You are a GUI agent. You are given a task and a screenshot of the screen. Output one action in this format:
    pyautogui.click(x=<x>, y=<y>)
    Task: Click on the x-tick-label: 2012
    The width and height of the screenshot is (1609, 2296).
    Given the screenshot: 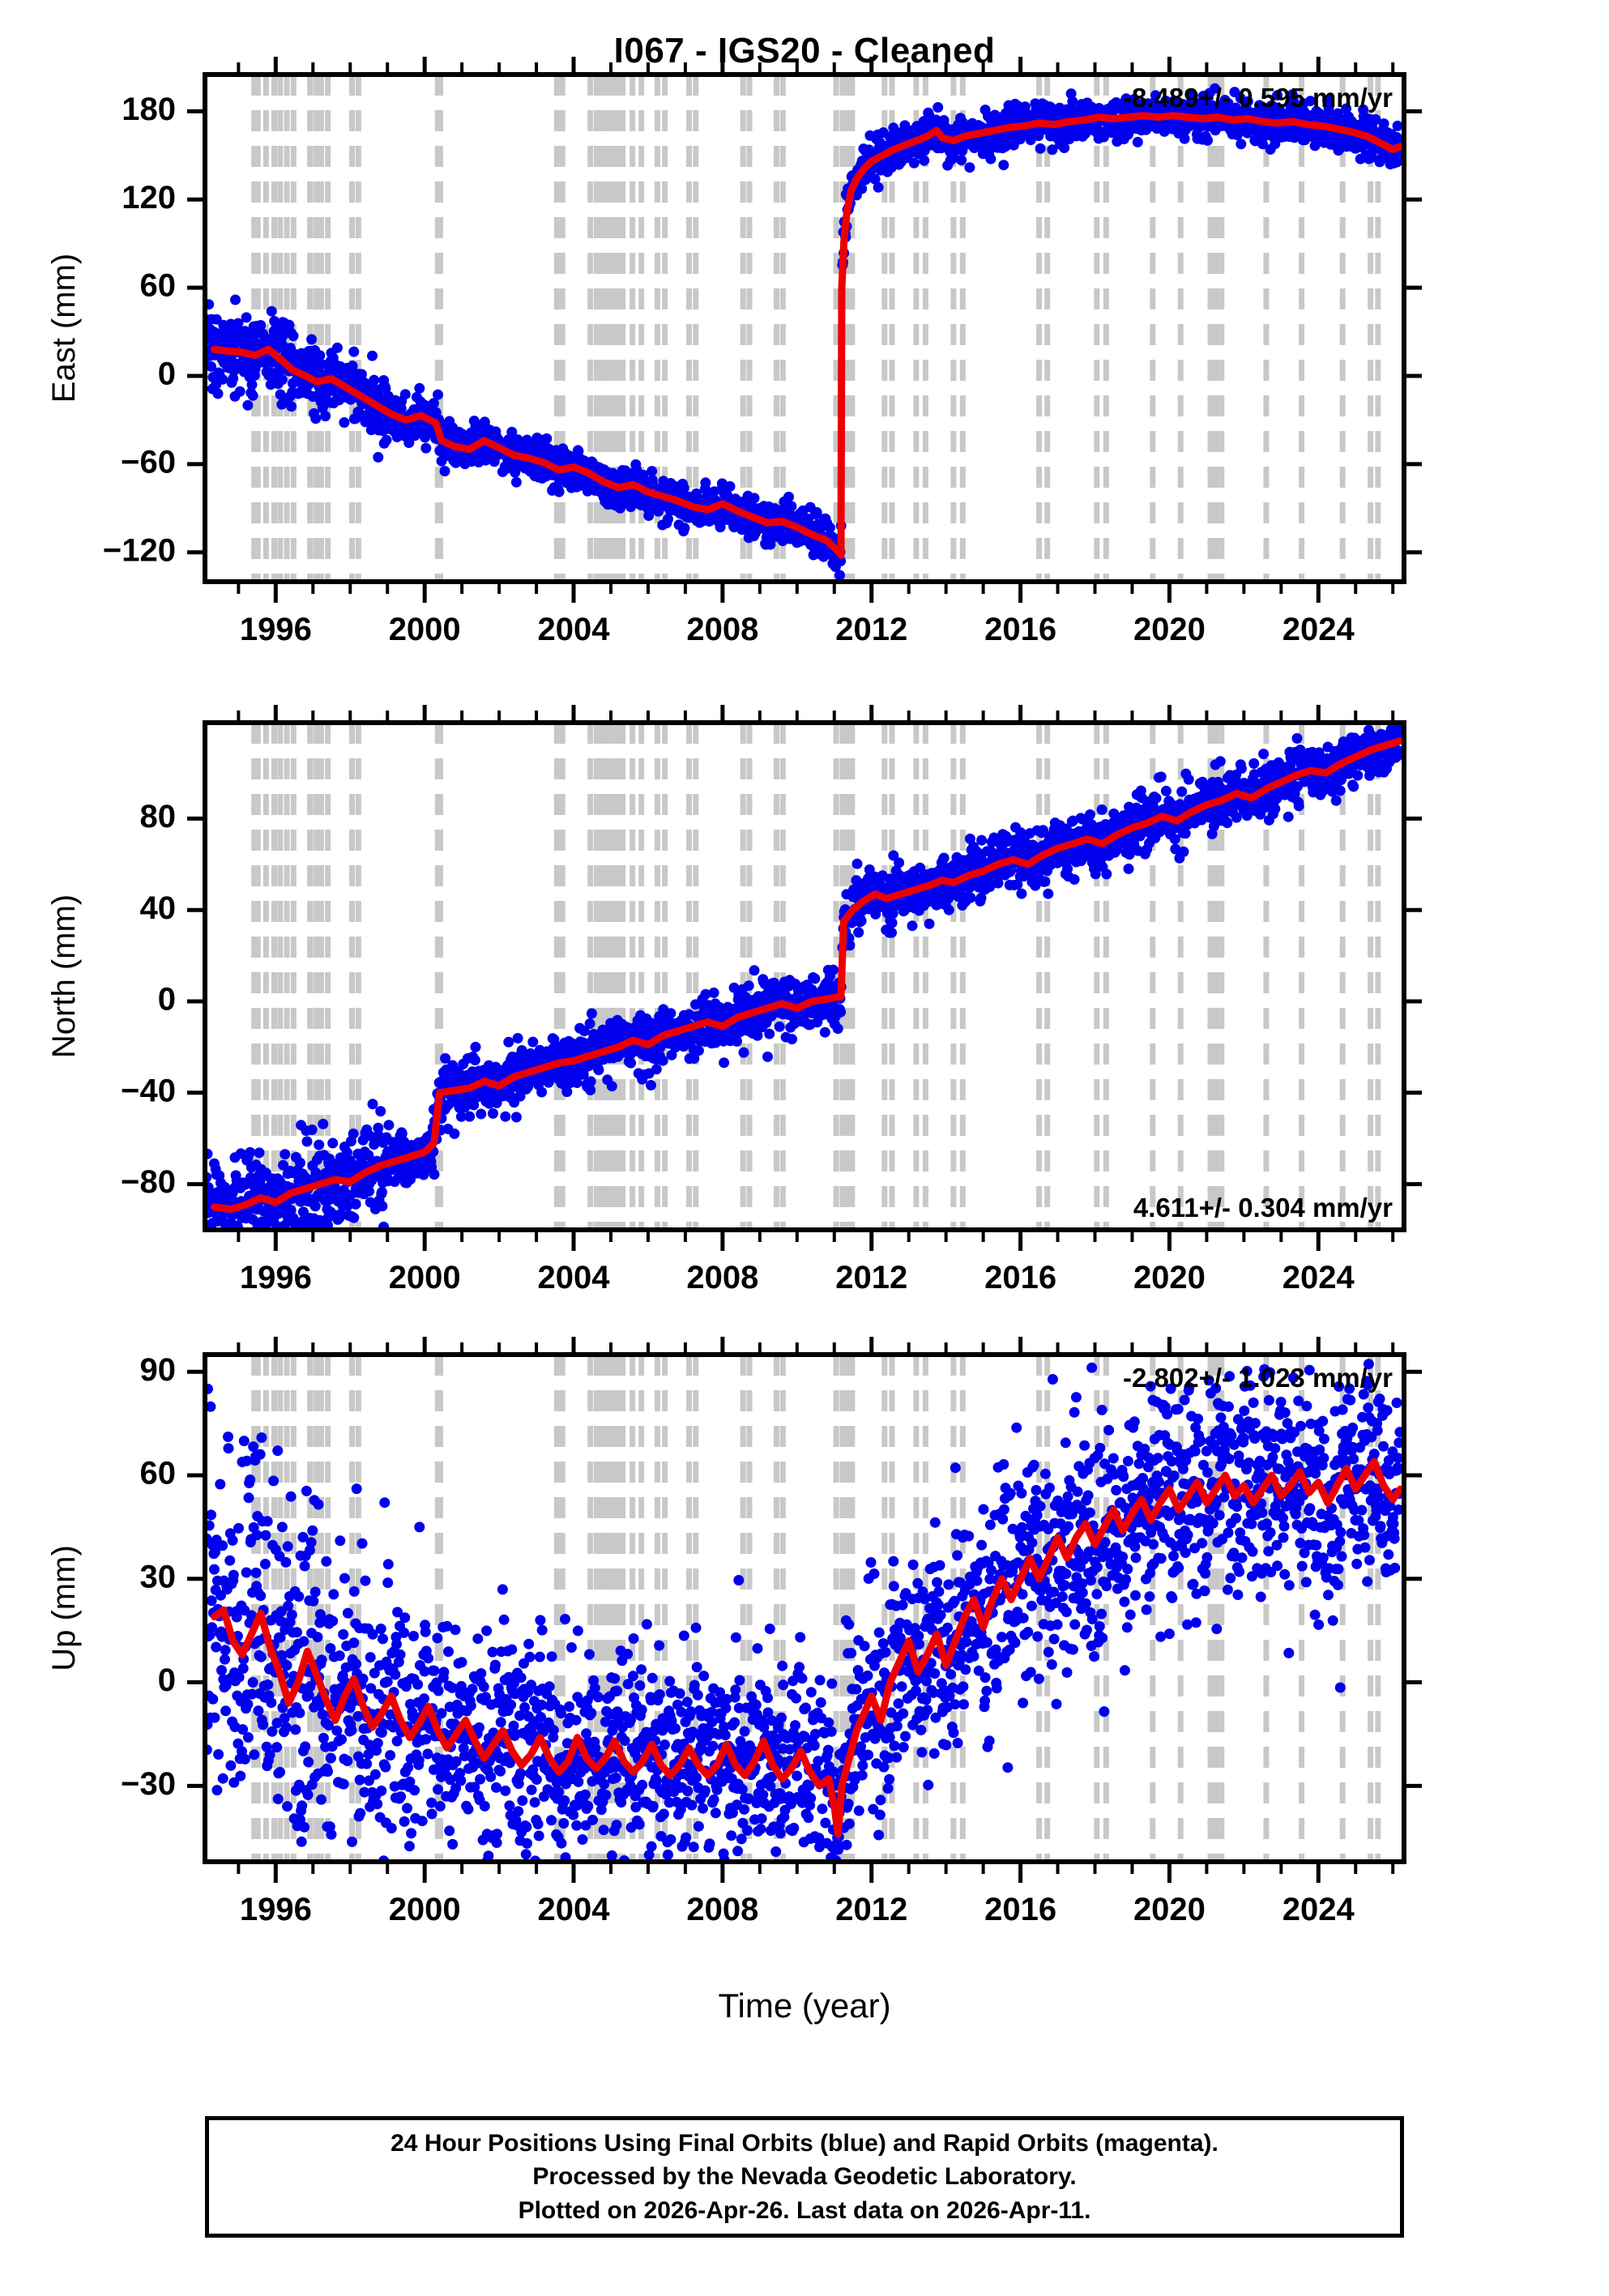 What is the action you would take?
    pyautogui.click(x=871, y=630)
    